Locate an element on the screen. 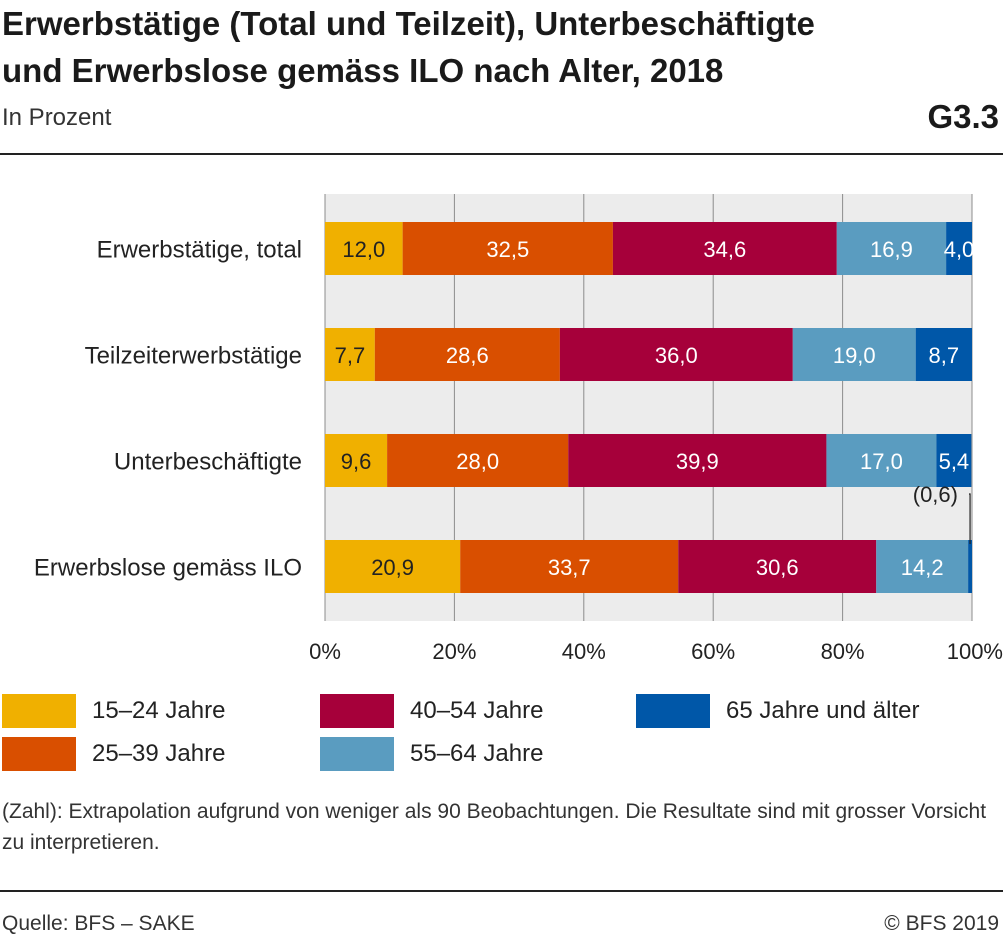  data-label: 36,0 is located at coordinates (676, 355).